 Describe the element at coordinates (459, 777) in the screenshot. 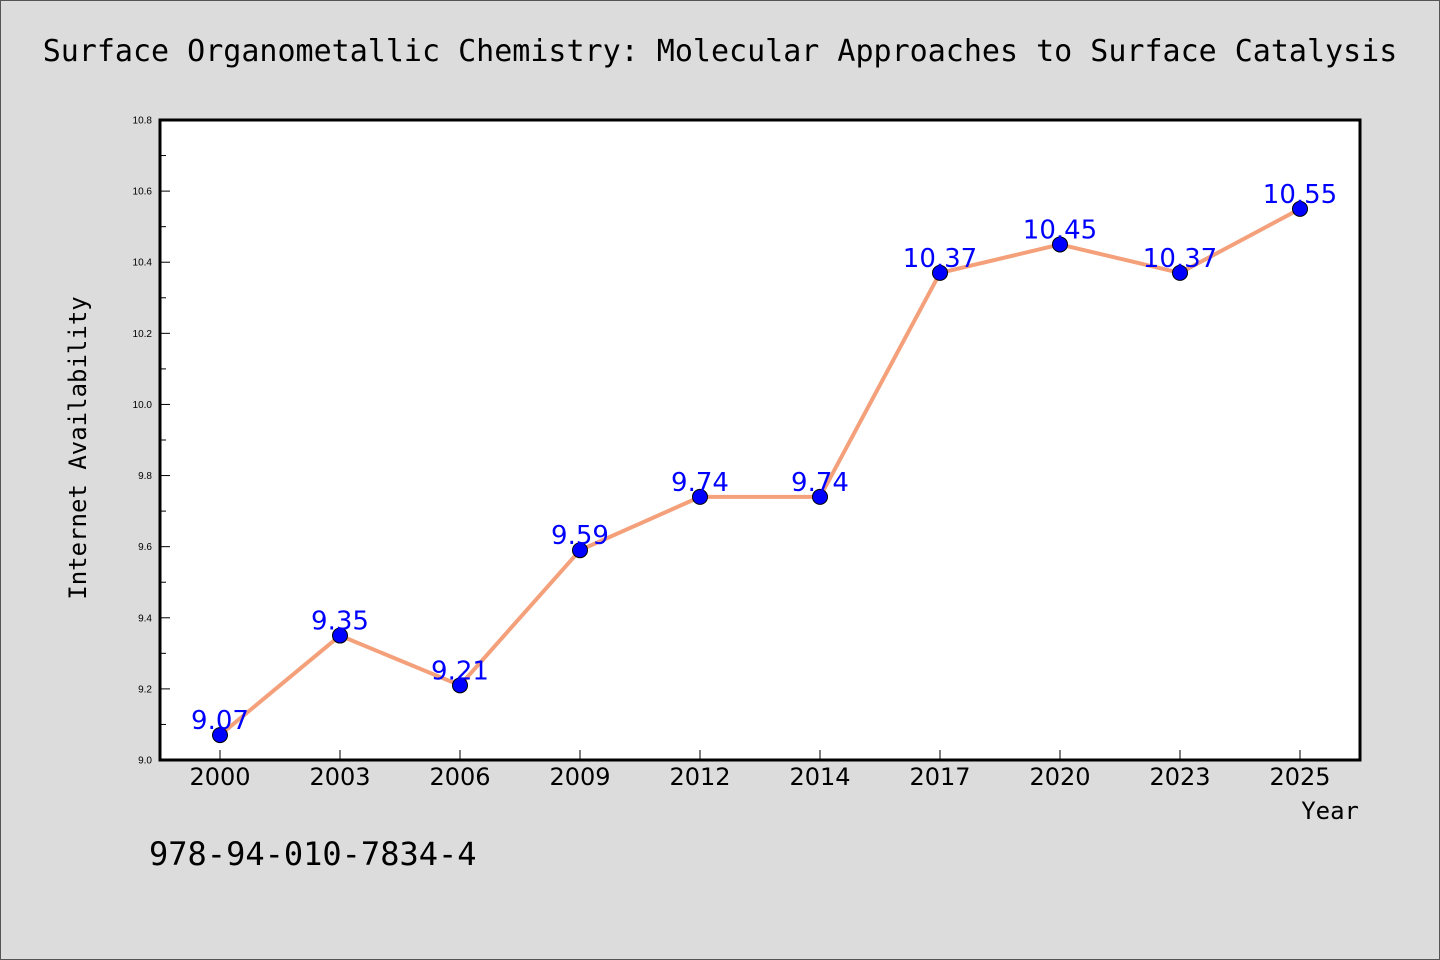

I see `x-tick-label: 2006` at that location.